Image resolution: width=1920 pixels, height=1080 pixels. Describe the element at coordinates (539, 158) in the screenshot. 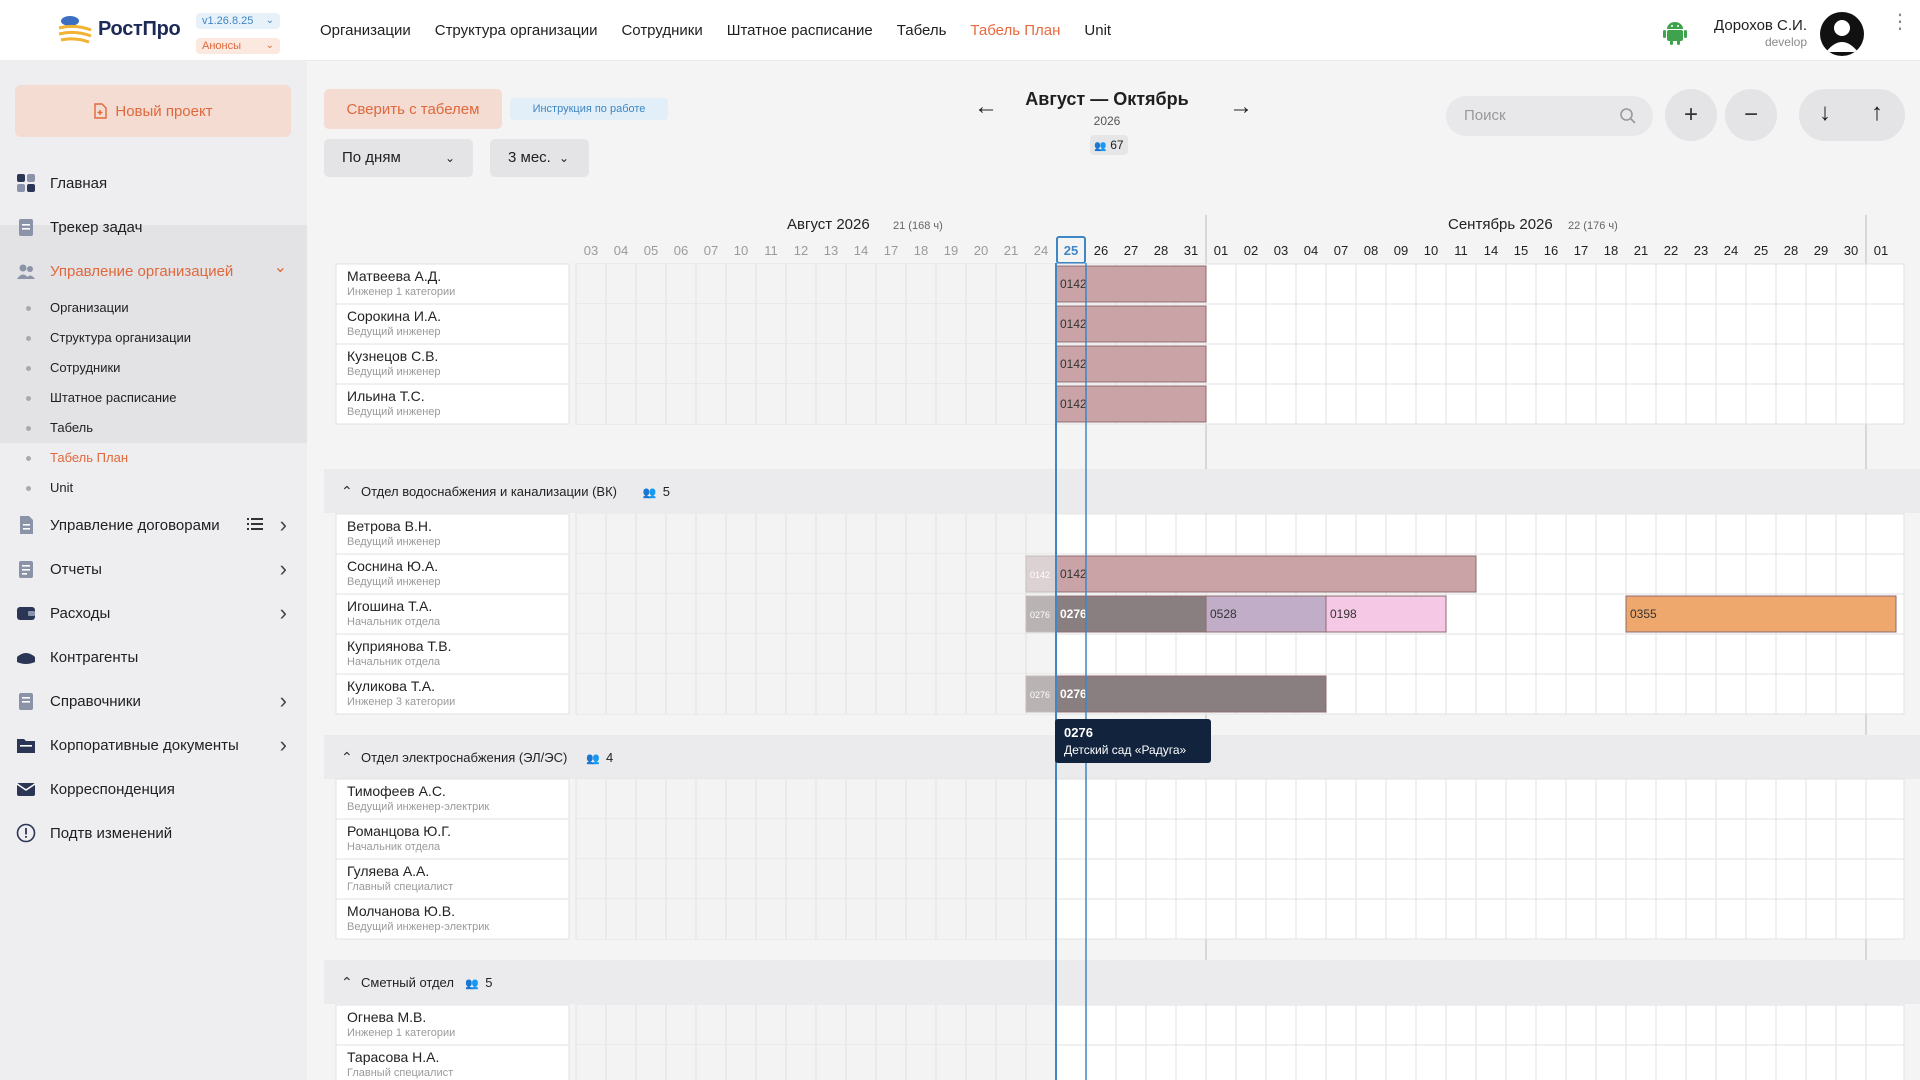

I see `range-select: 3 мес. ⌄` at that location.